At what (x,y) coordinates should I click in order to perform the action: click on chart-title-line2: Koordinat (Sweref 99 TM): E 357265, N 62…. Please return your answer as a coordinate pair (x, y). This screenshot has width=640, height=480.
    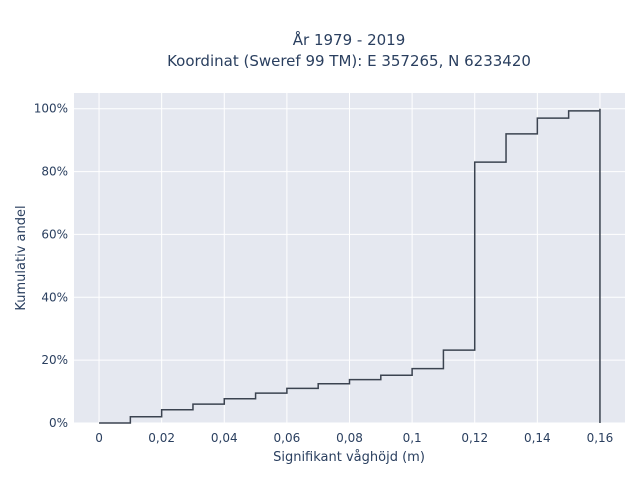
    Looking at the image, I should click on (349, 61).